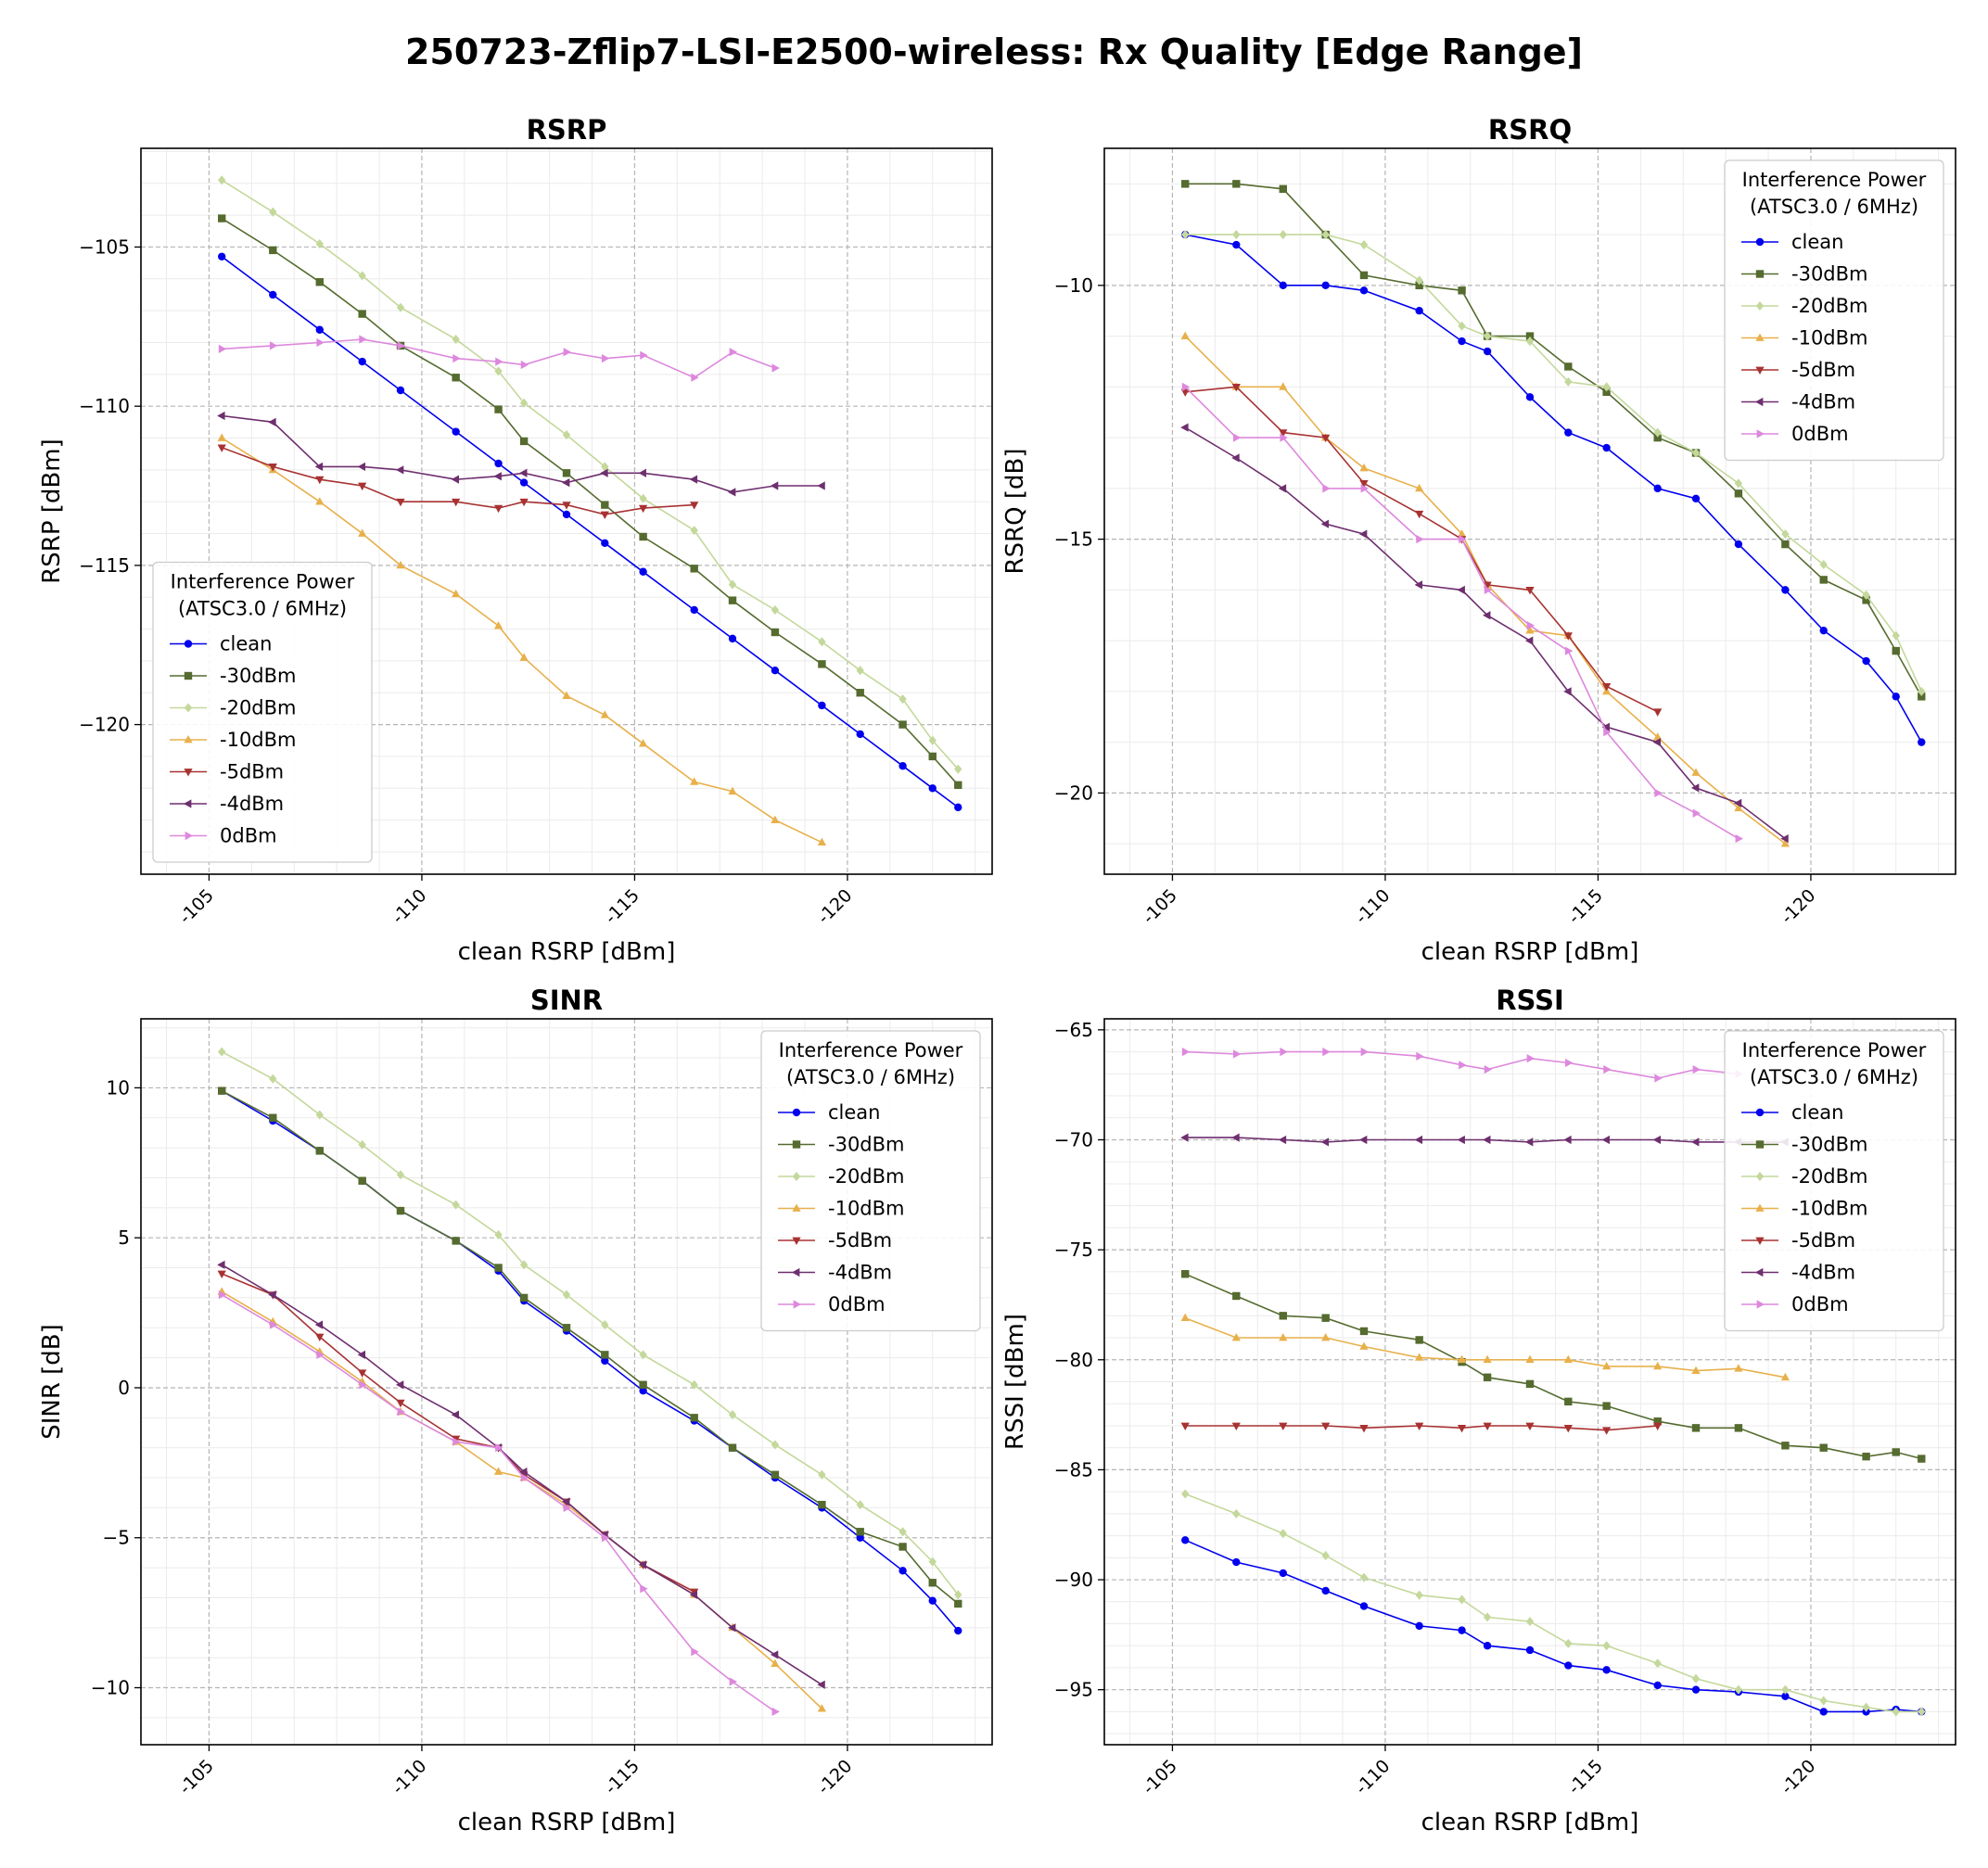 The image size is (1988, 1868). What do you see at coordinates (1015, 512) in the screenshot?
I see `y-axis-label: RSRQ [dB]` at bounding box center [1015, 512].